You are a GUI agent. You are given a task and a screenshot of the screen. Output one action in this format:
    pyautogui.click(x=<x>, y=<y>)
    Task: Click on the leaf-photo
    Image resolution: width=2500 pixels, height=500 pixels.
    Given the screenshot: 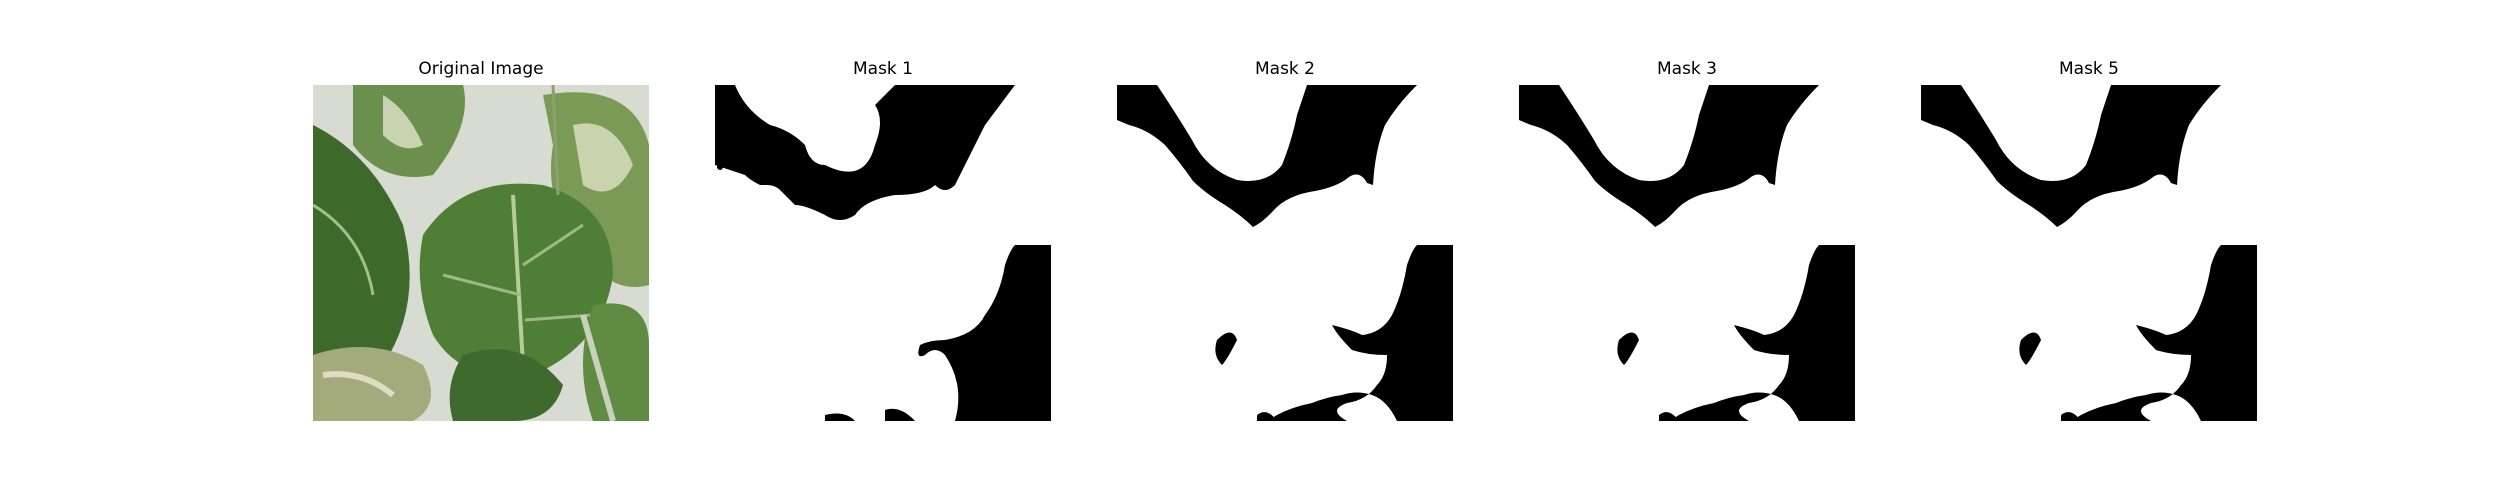 What is the action you would take?
    pyautogui.click(x=481, y=253)
    